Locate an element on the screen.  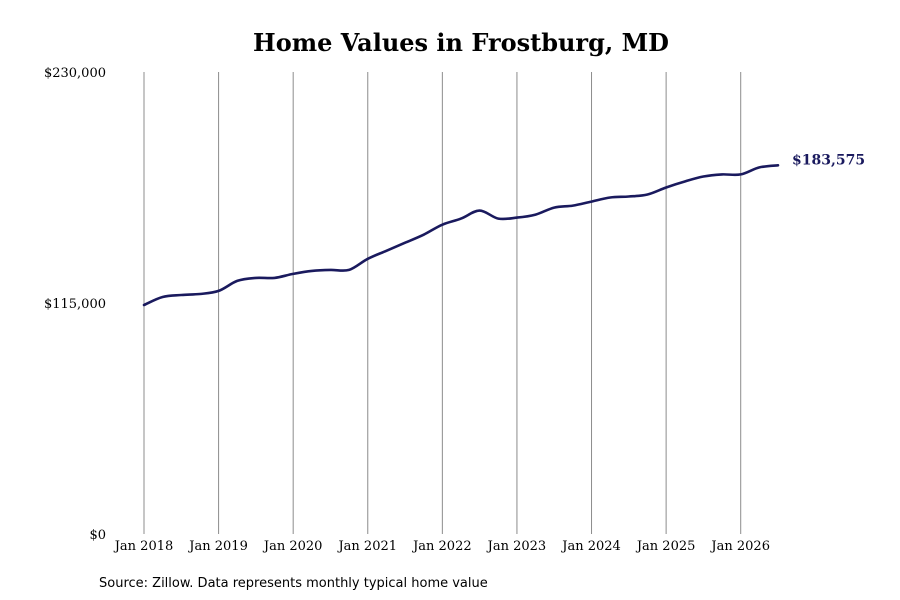
end-value-label: $183,575 is located at coordinates (828, 160).